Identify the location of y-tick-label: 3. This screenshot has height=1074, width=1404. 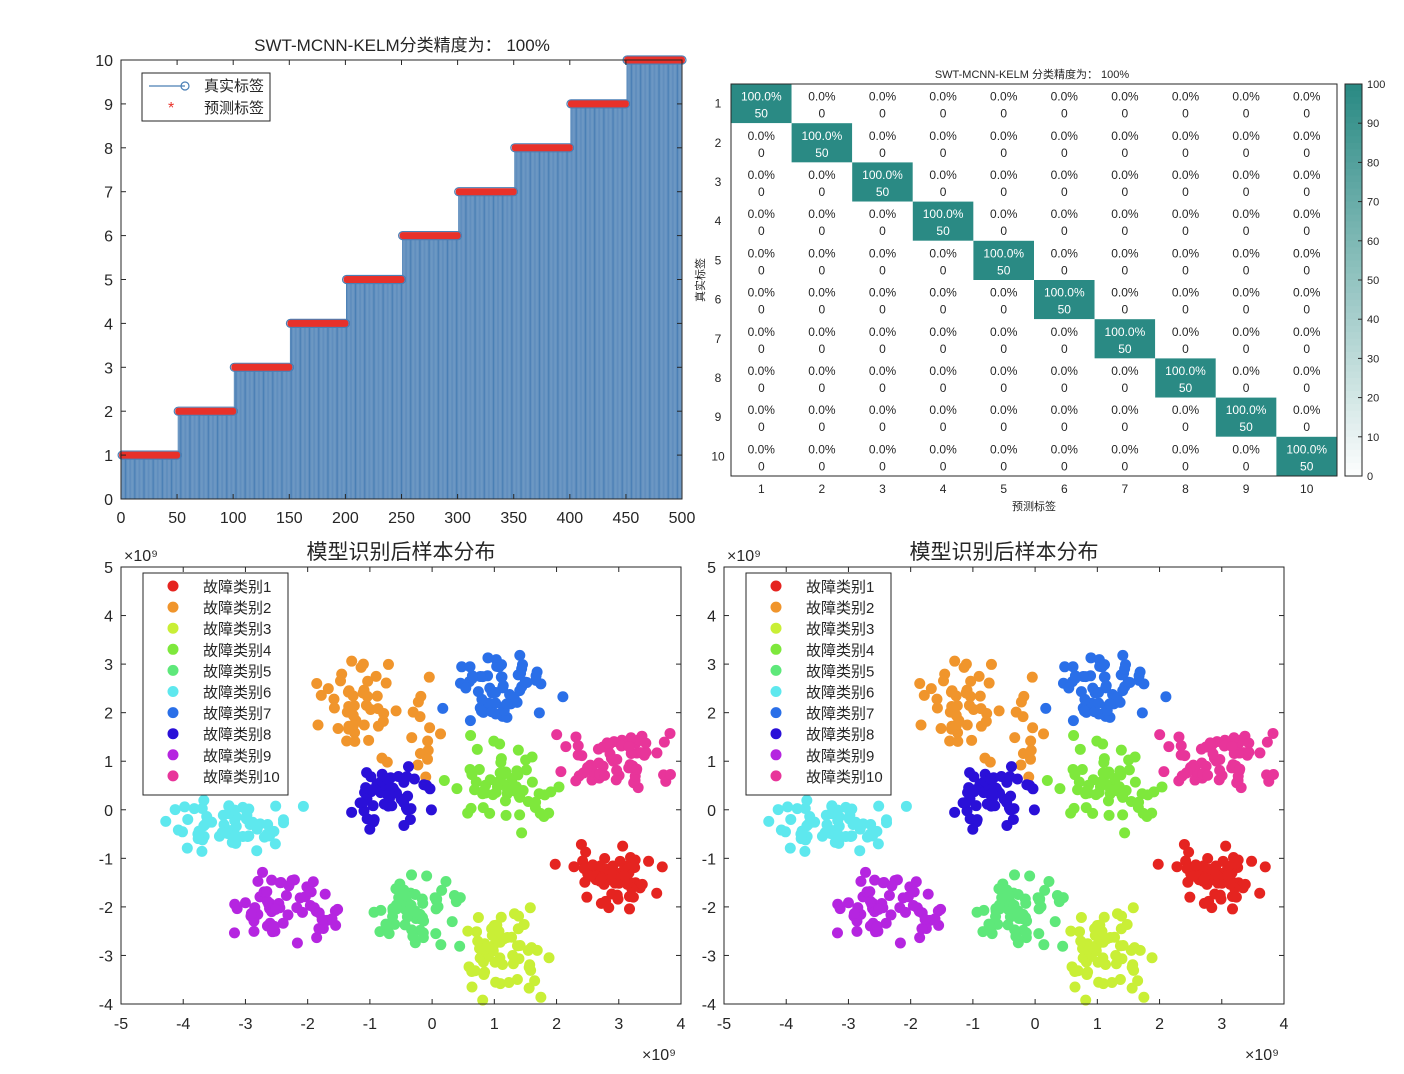
(108, 368).